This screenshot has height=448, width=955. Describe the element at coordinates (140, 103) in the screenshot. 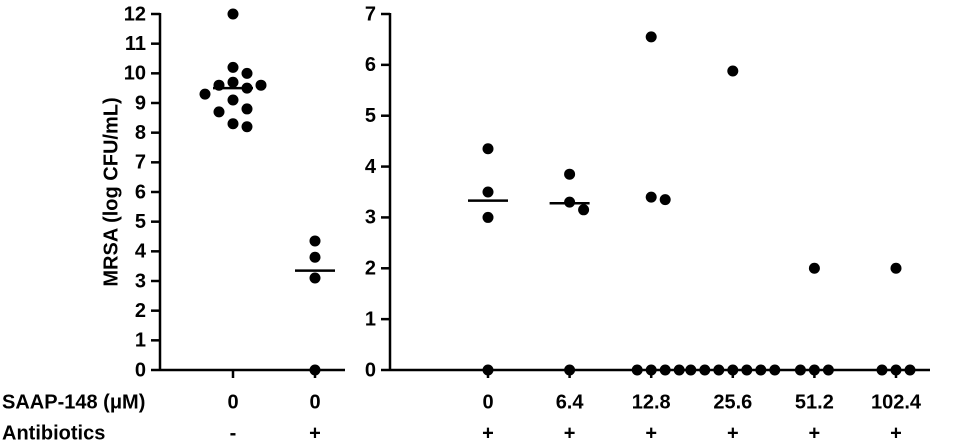

I see `y-tick-label: 9` at that location.